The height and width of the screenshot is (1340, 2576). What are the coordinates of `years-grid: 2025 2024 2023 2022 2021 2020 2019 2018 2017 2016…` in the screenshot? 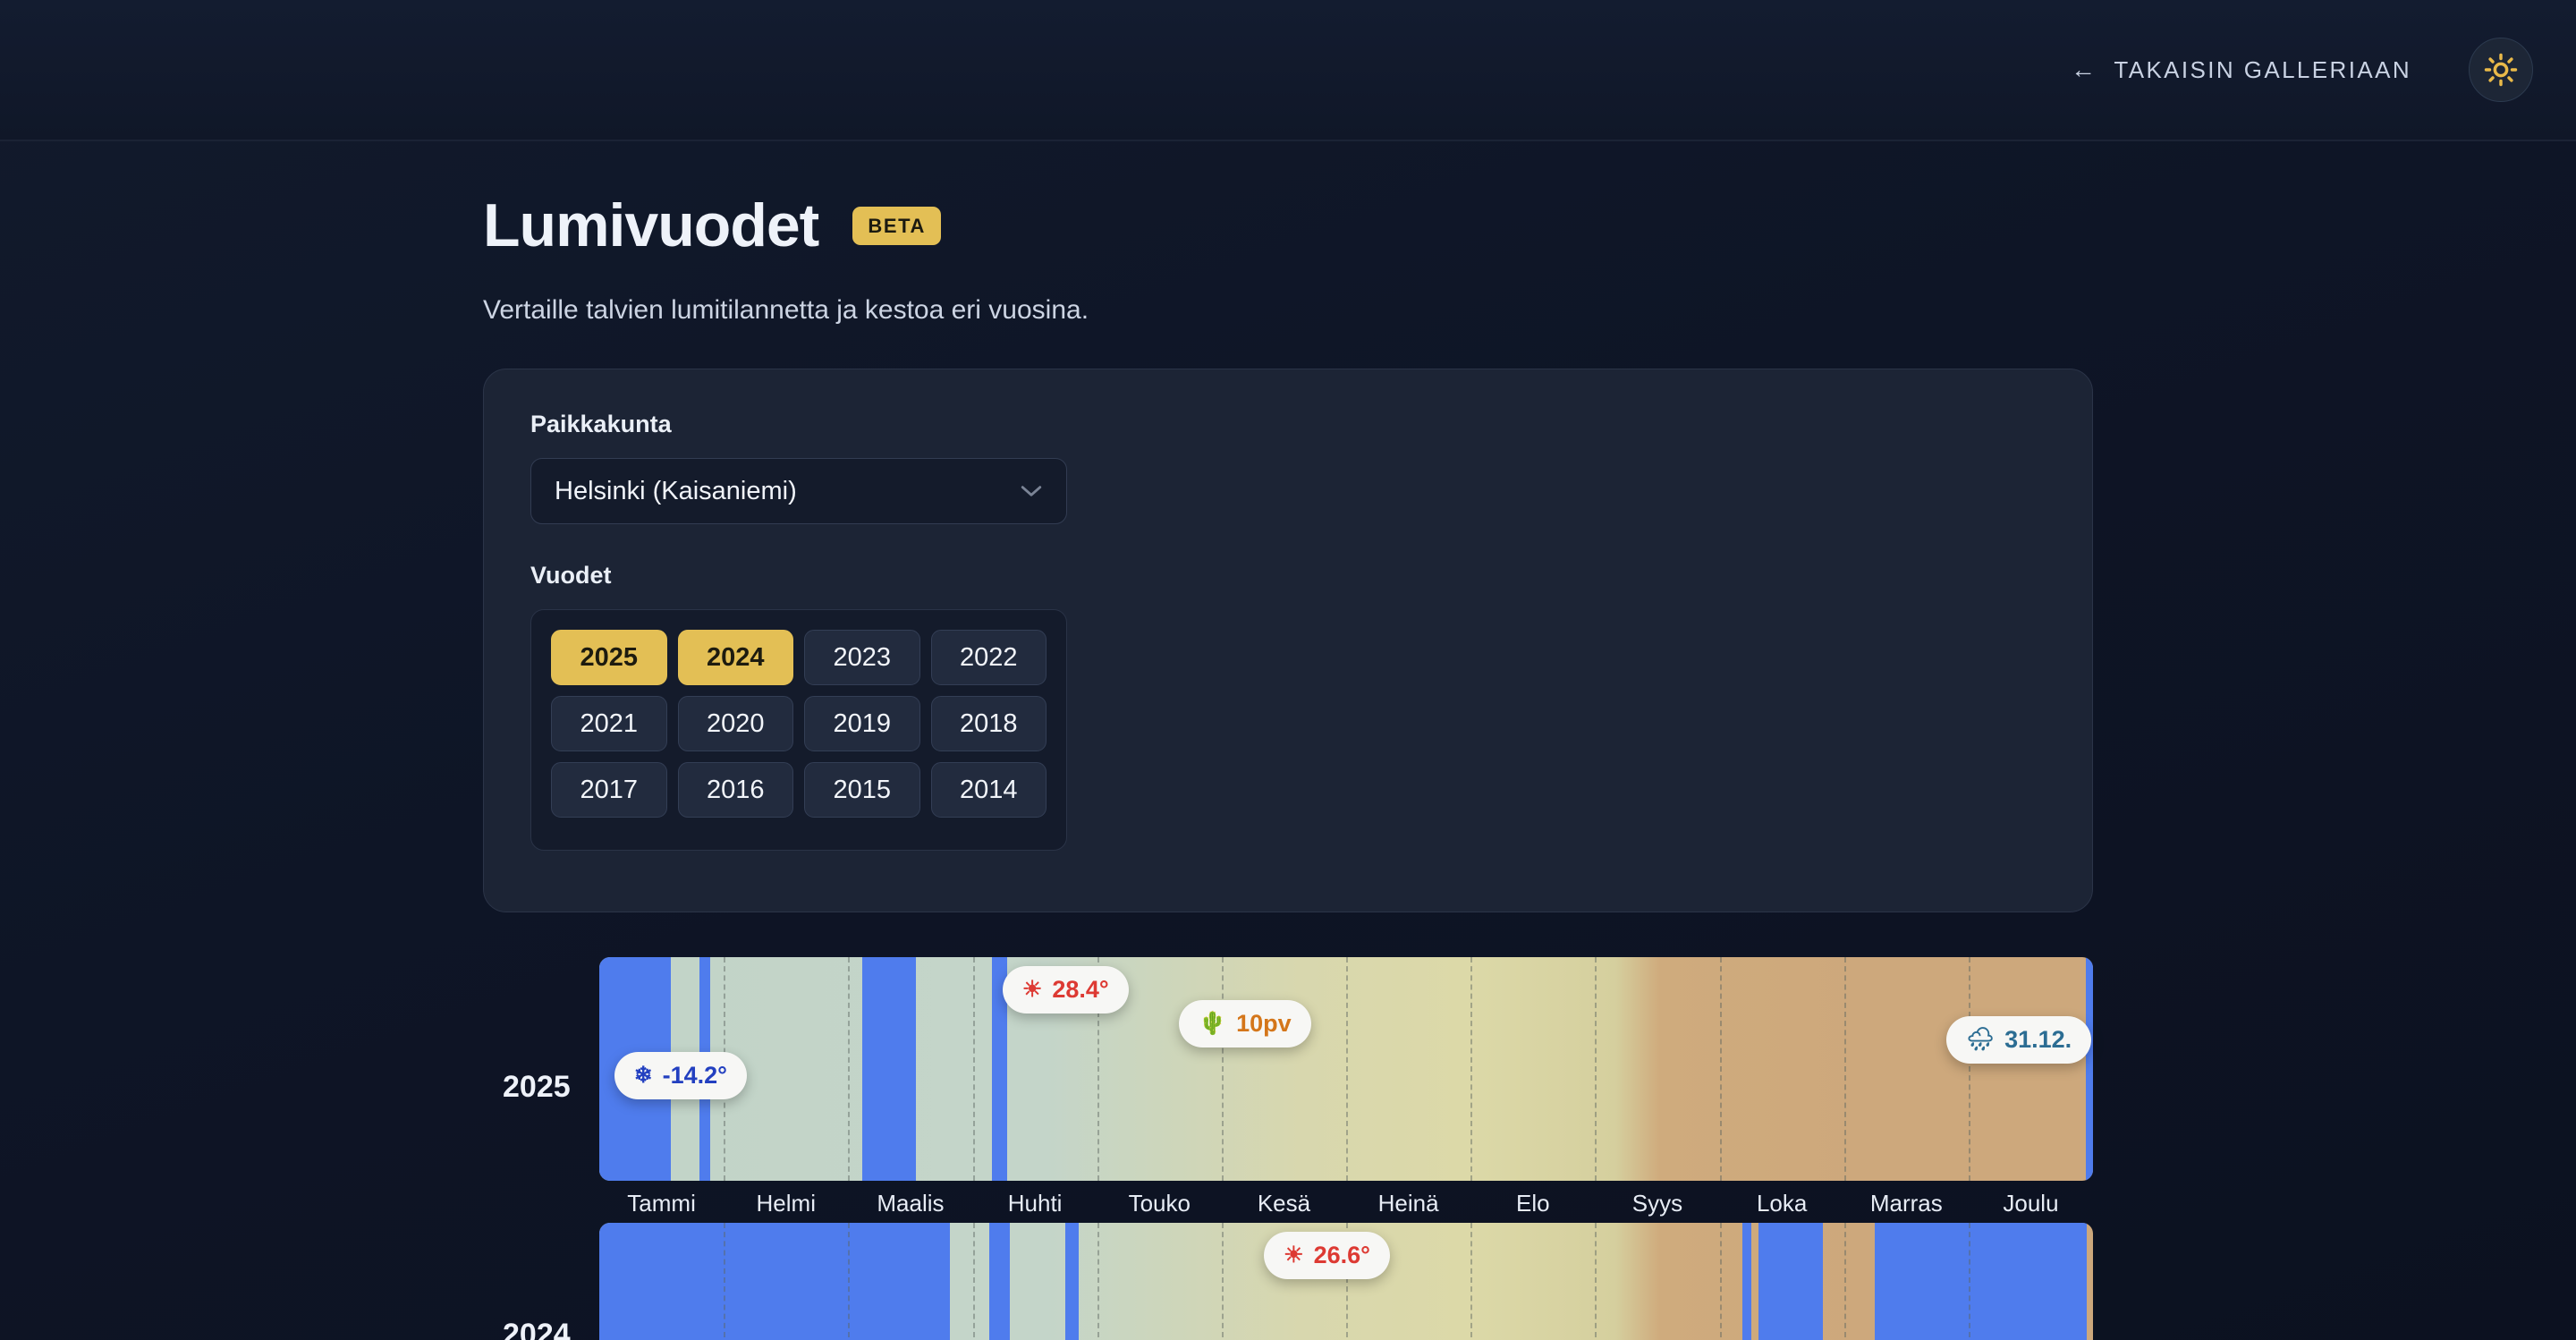 It's located at (798, 724).